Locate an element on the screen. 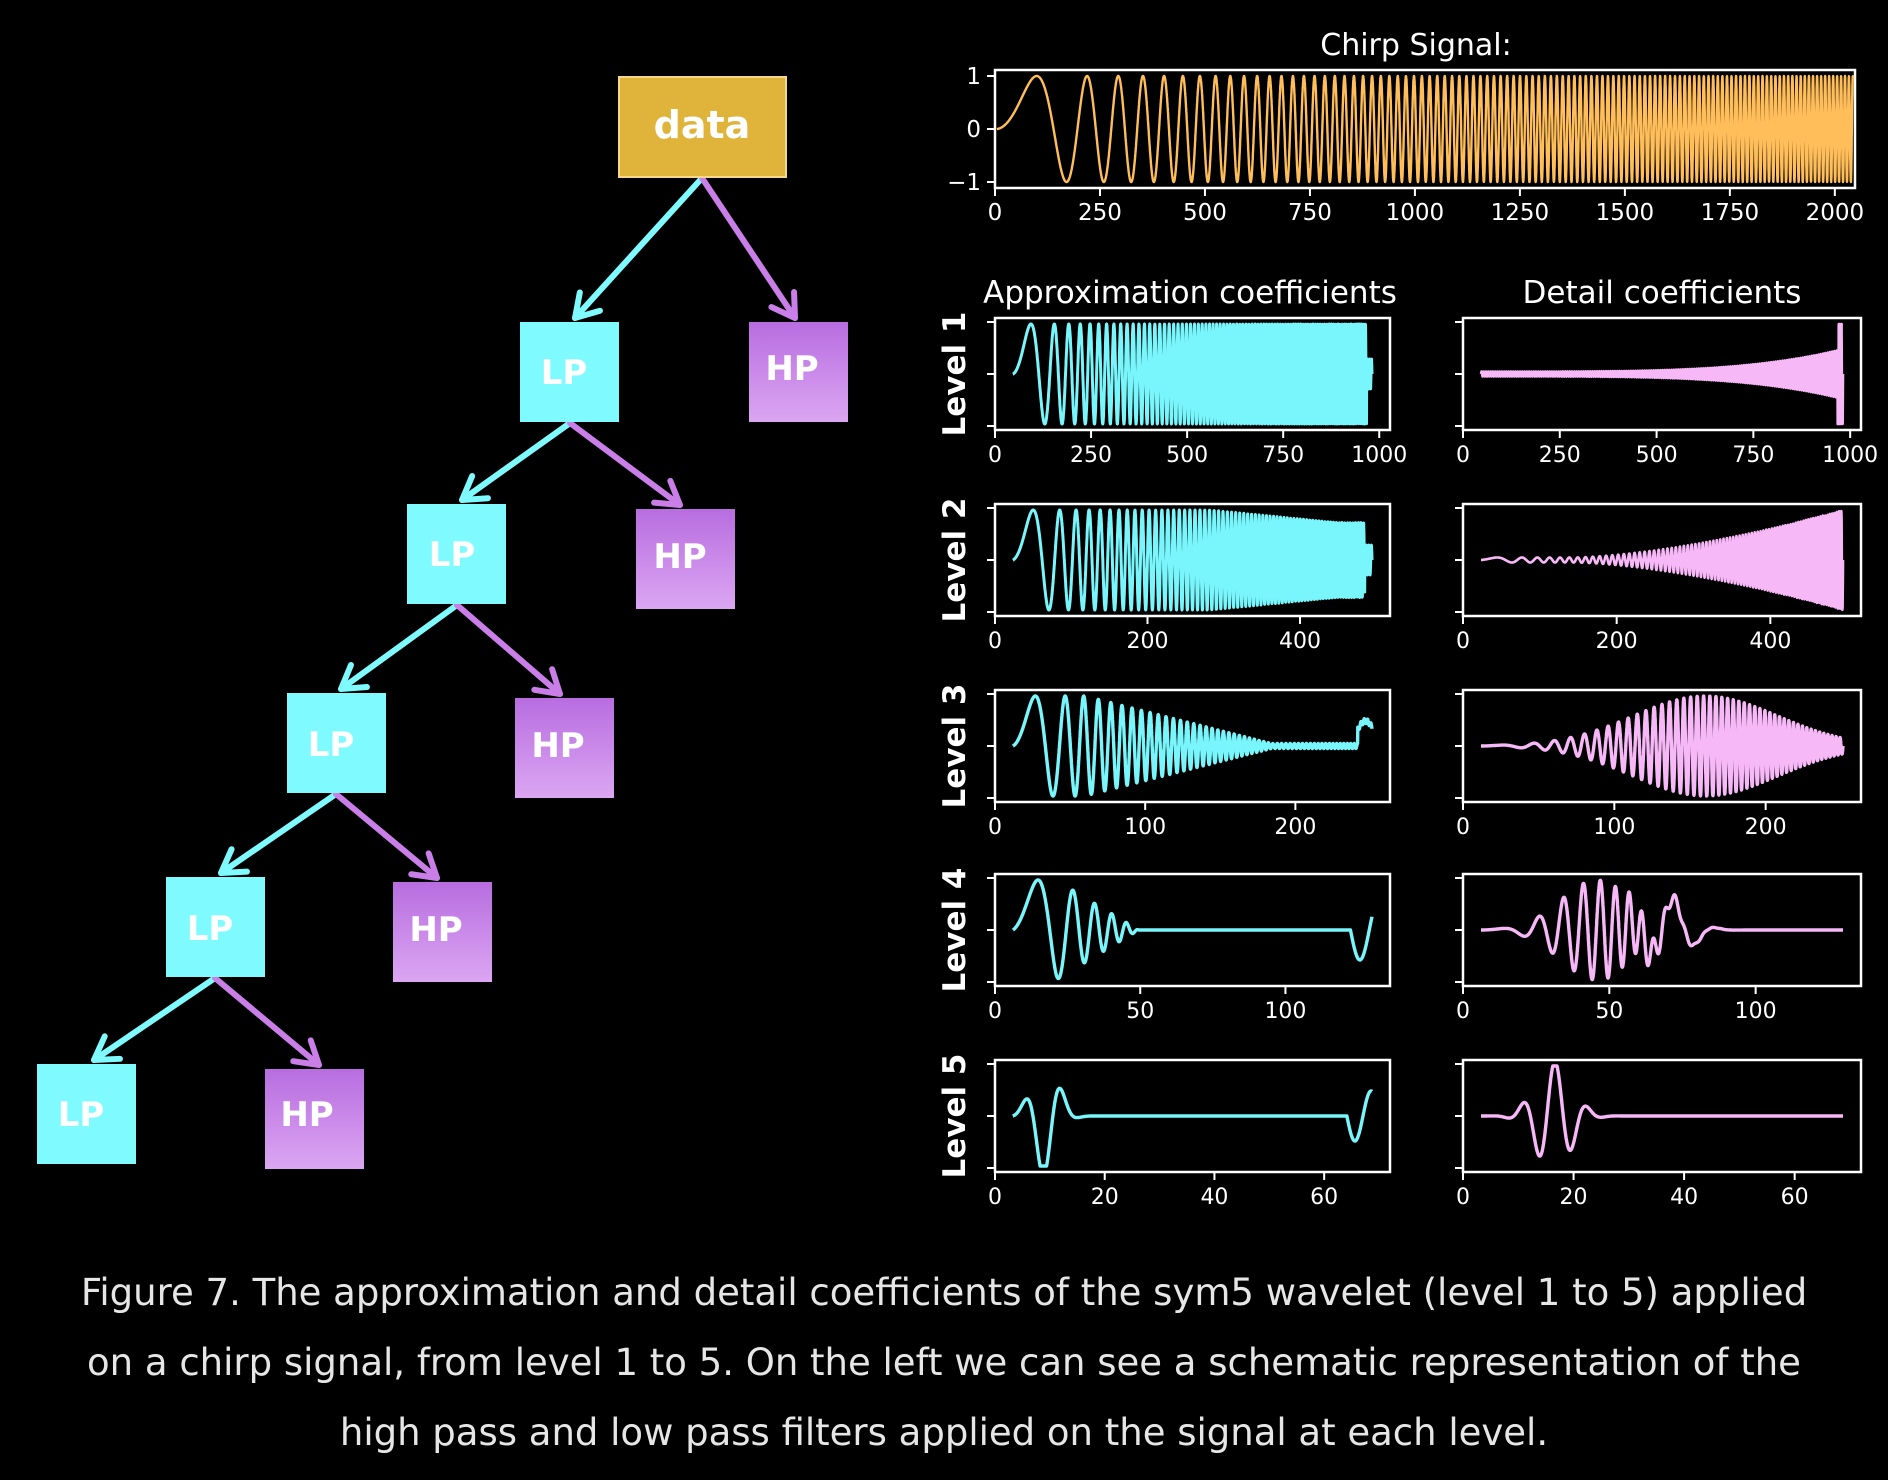  detail-plot-level-2: 0 200 400 is located at coordinates (1659, 578).